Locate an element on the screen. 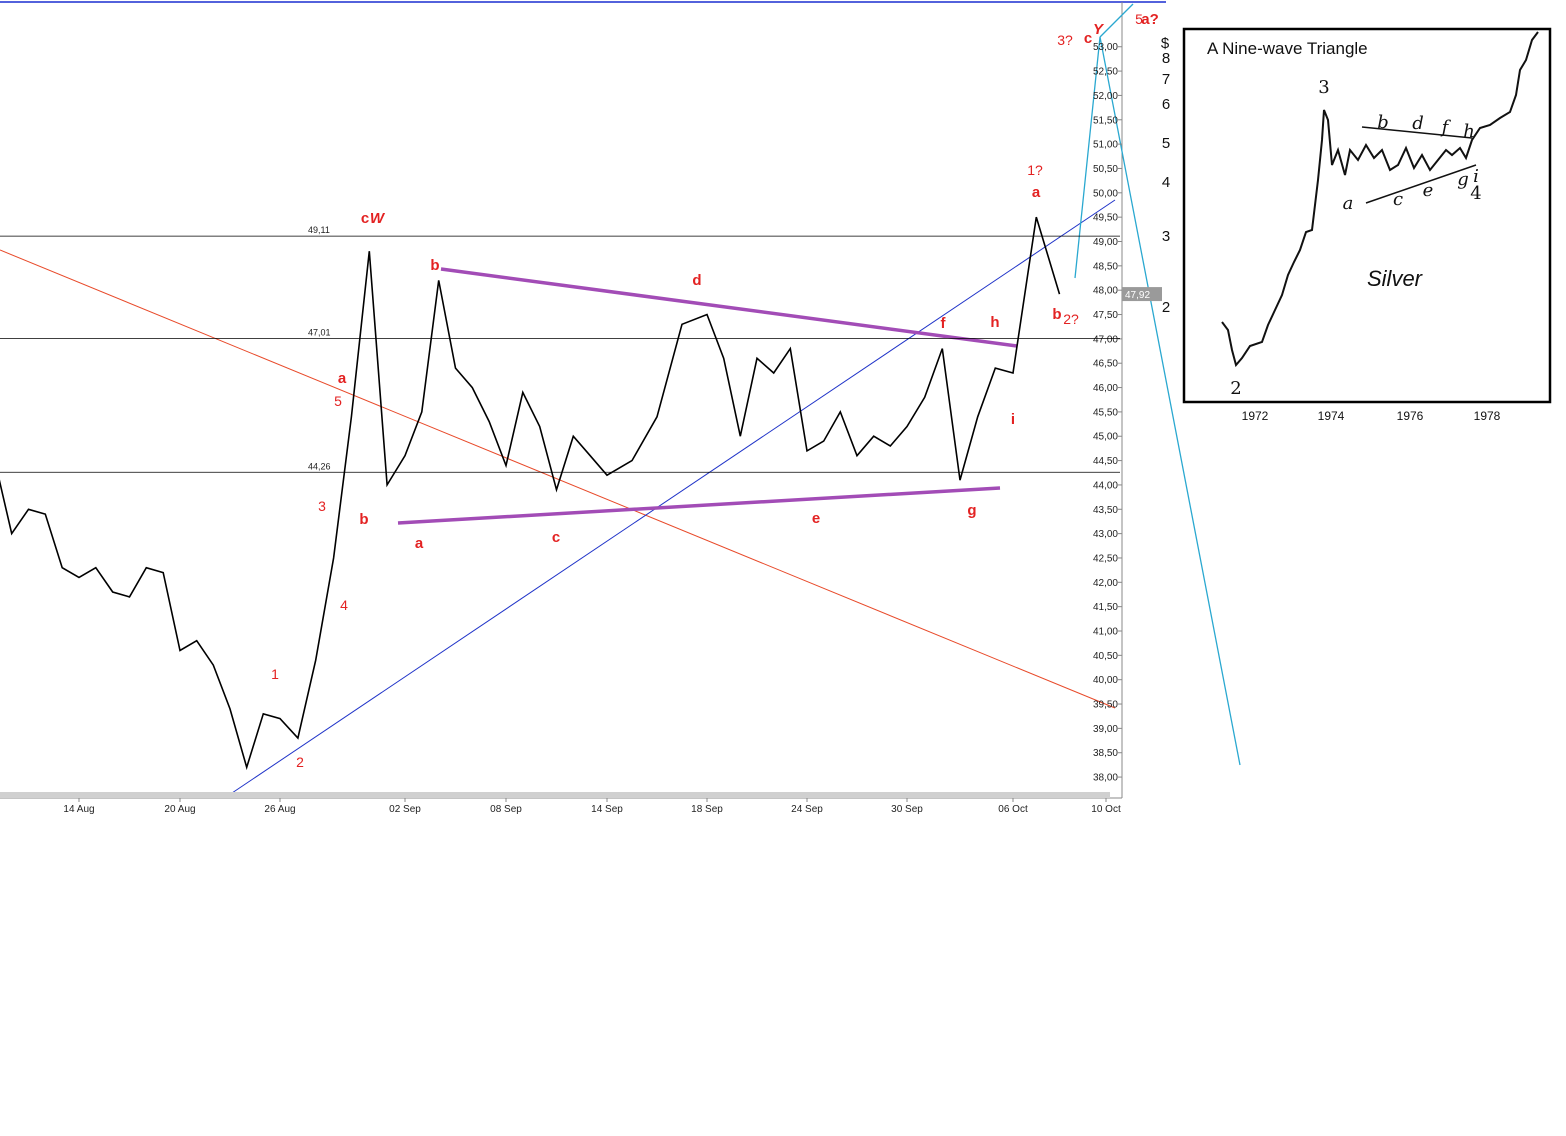 This screenshot has height=1136, width=1566. y-tick-label: 50,00 is located at coordinates (1105, 193).